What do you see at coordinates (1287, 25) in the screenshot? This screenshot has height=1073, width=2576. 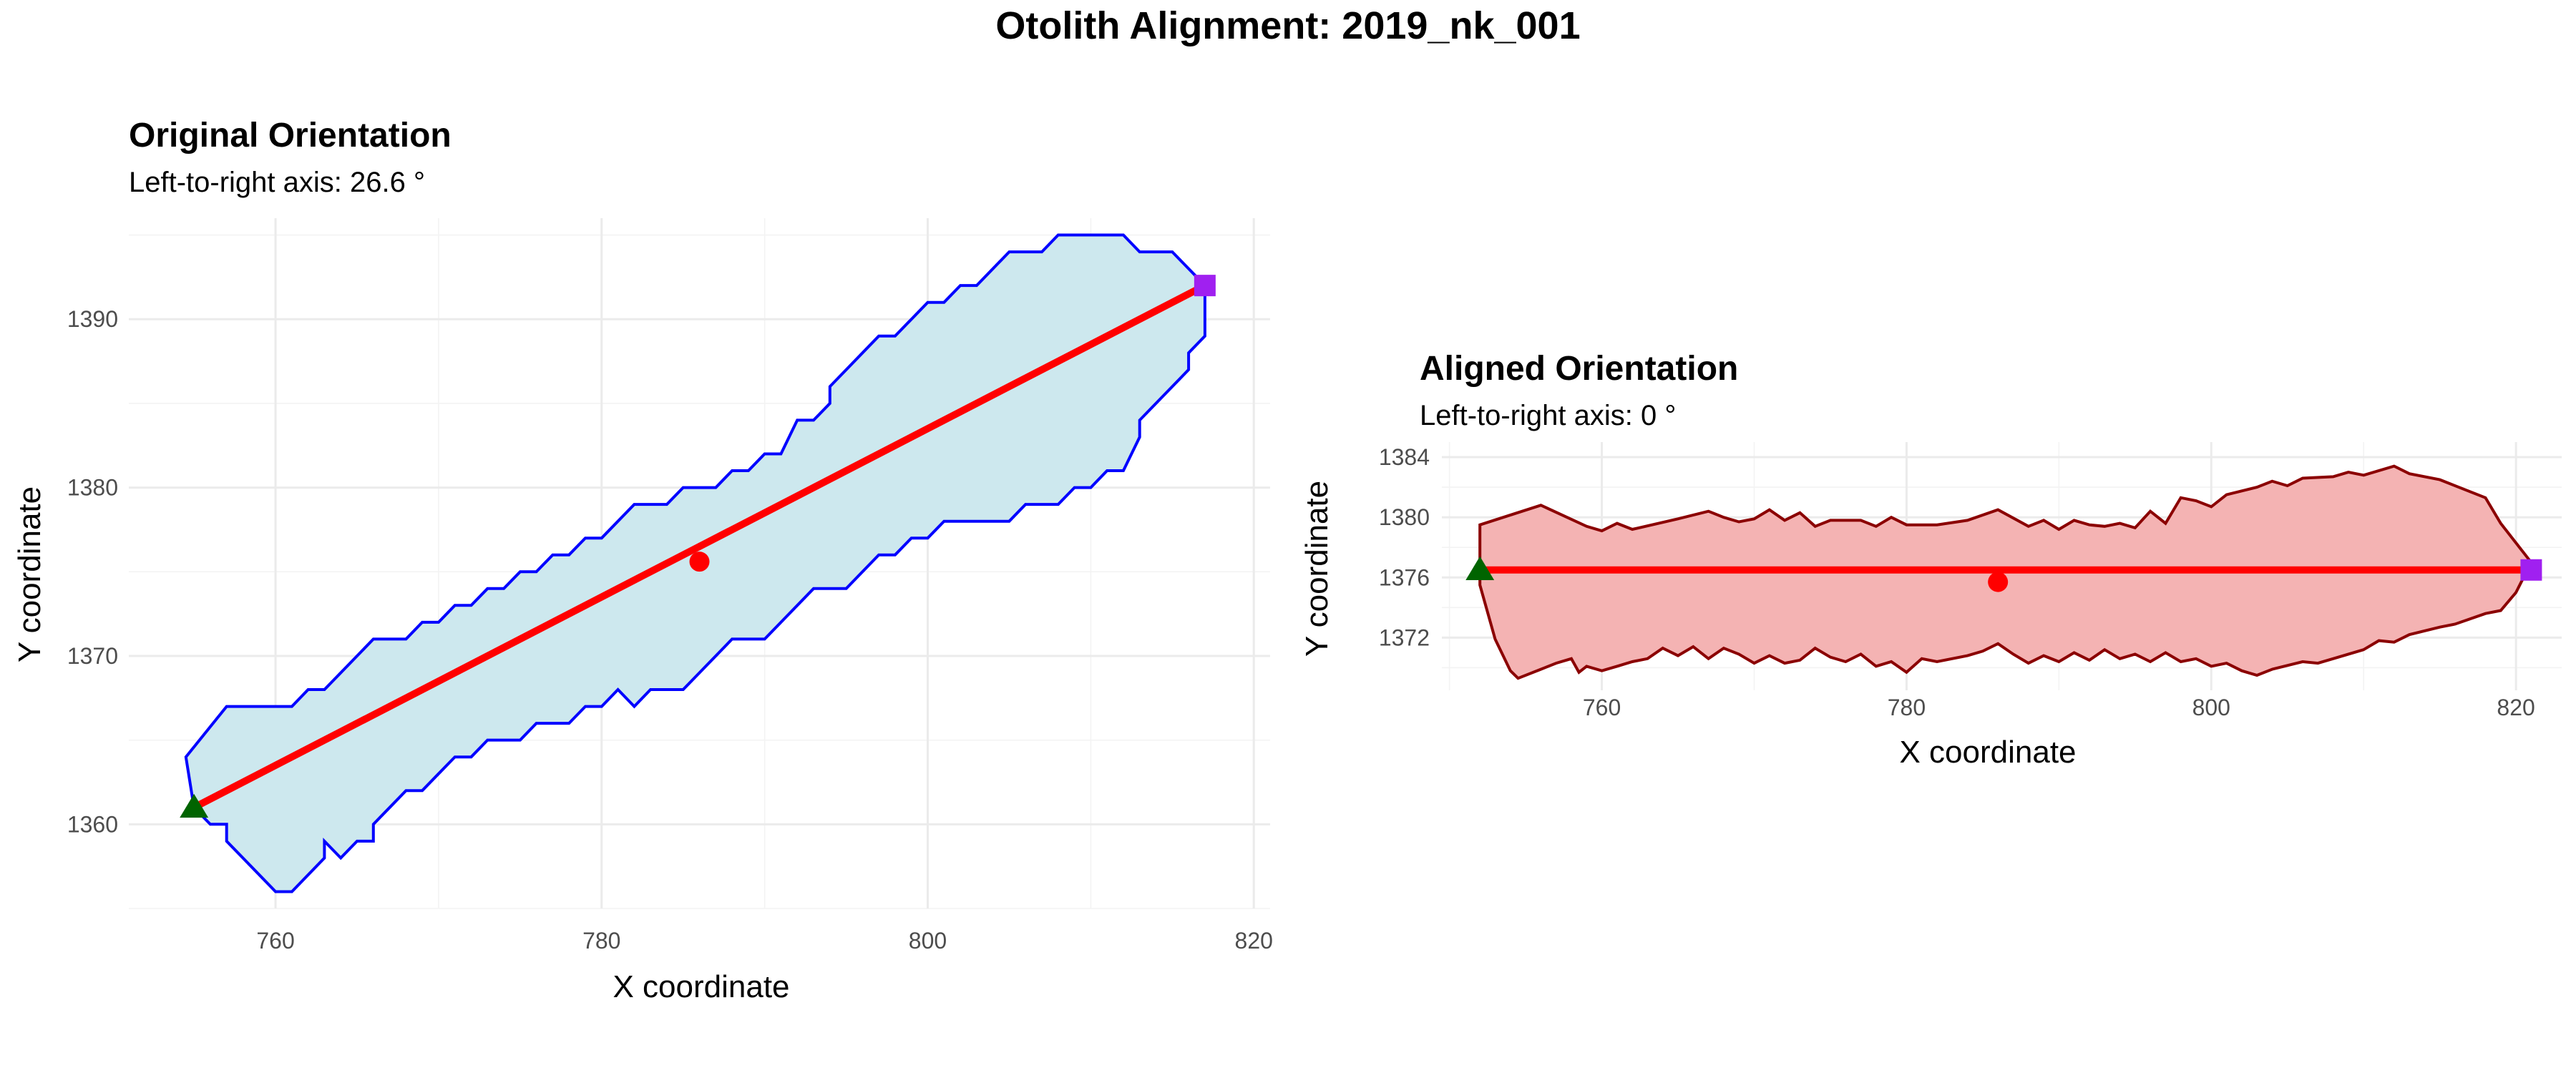 I see `figure-title: Otolith Alignment: 2019_nk_001` at bounding box center [1287, 25].